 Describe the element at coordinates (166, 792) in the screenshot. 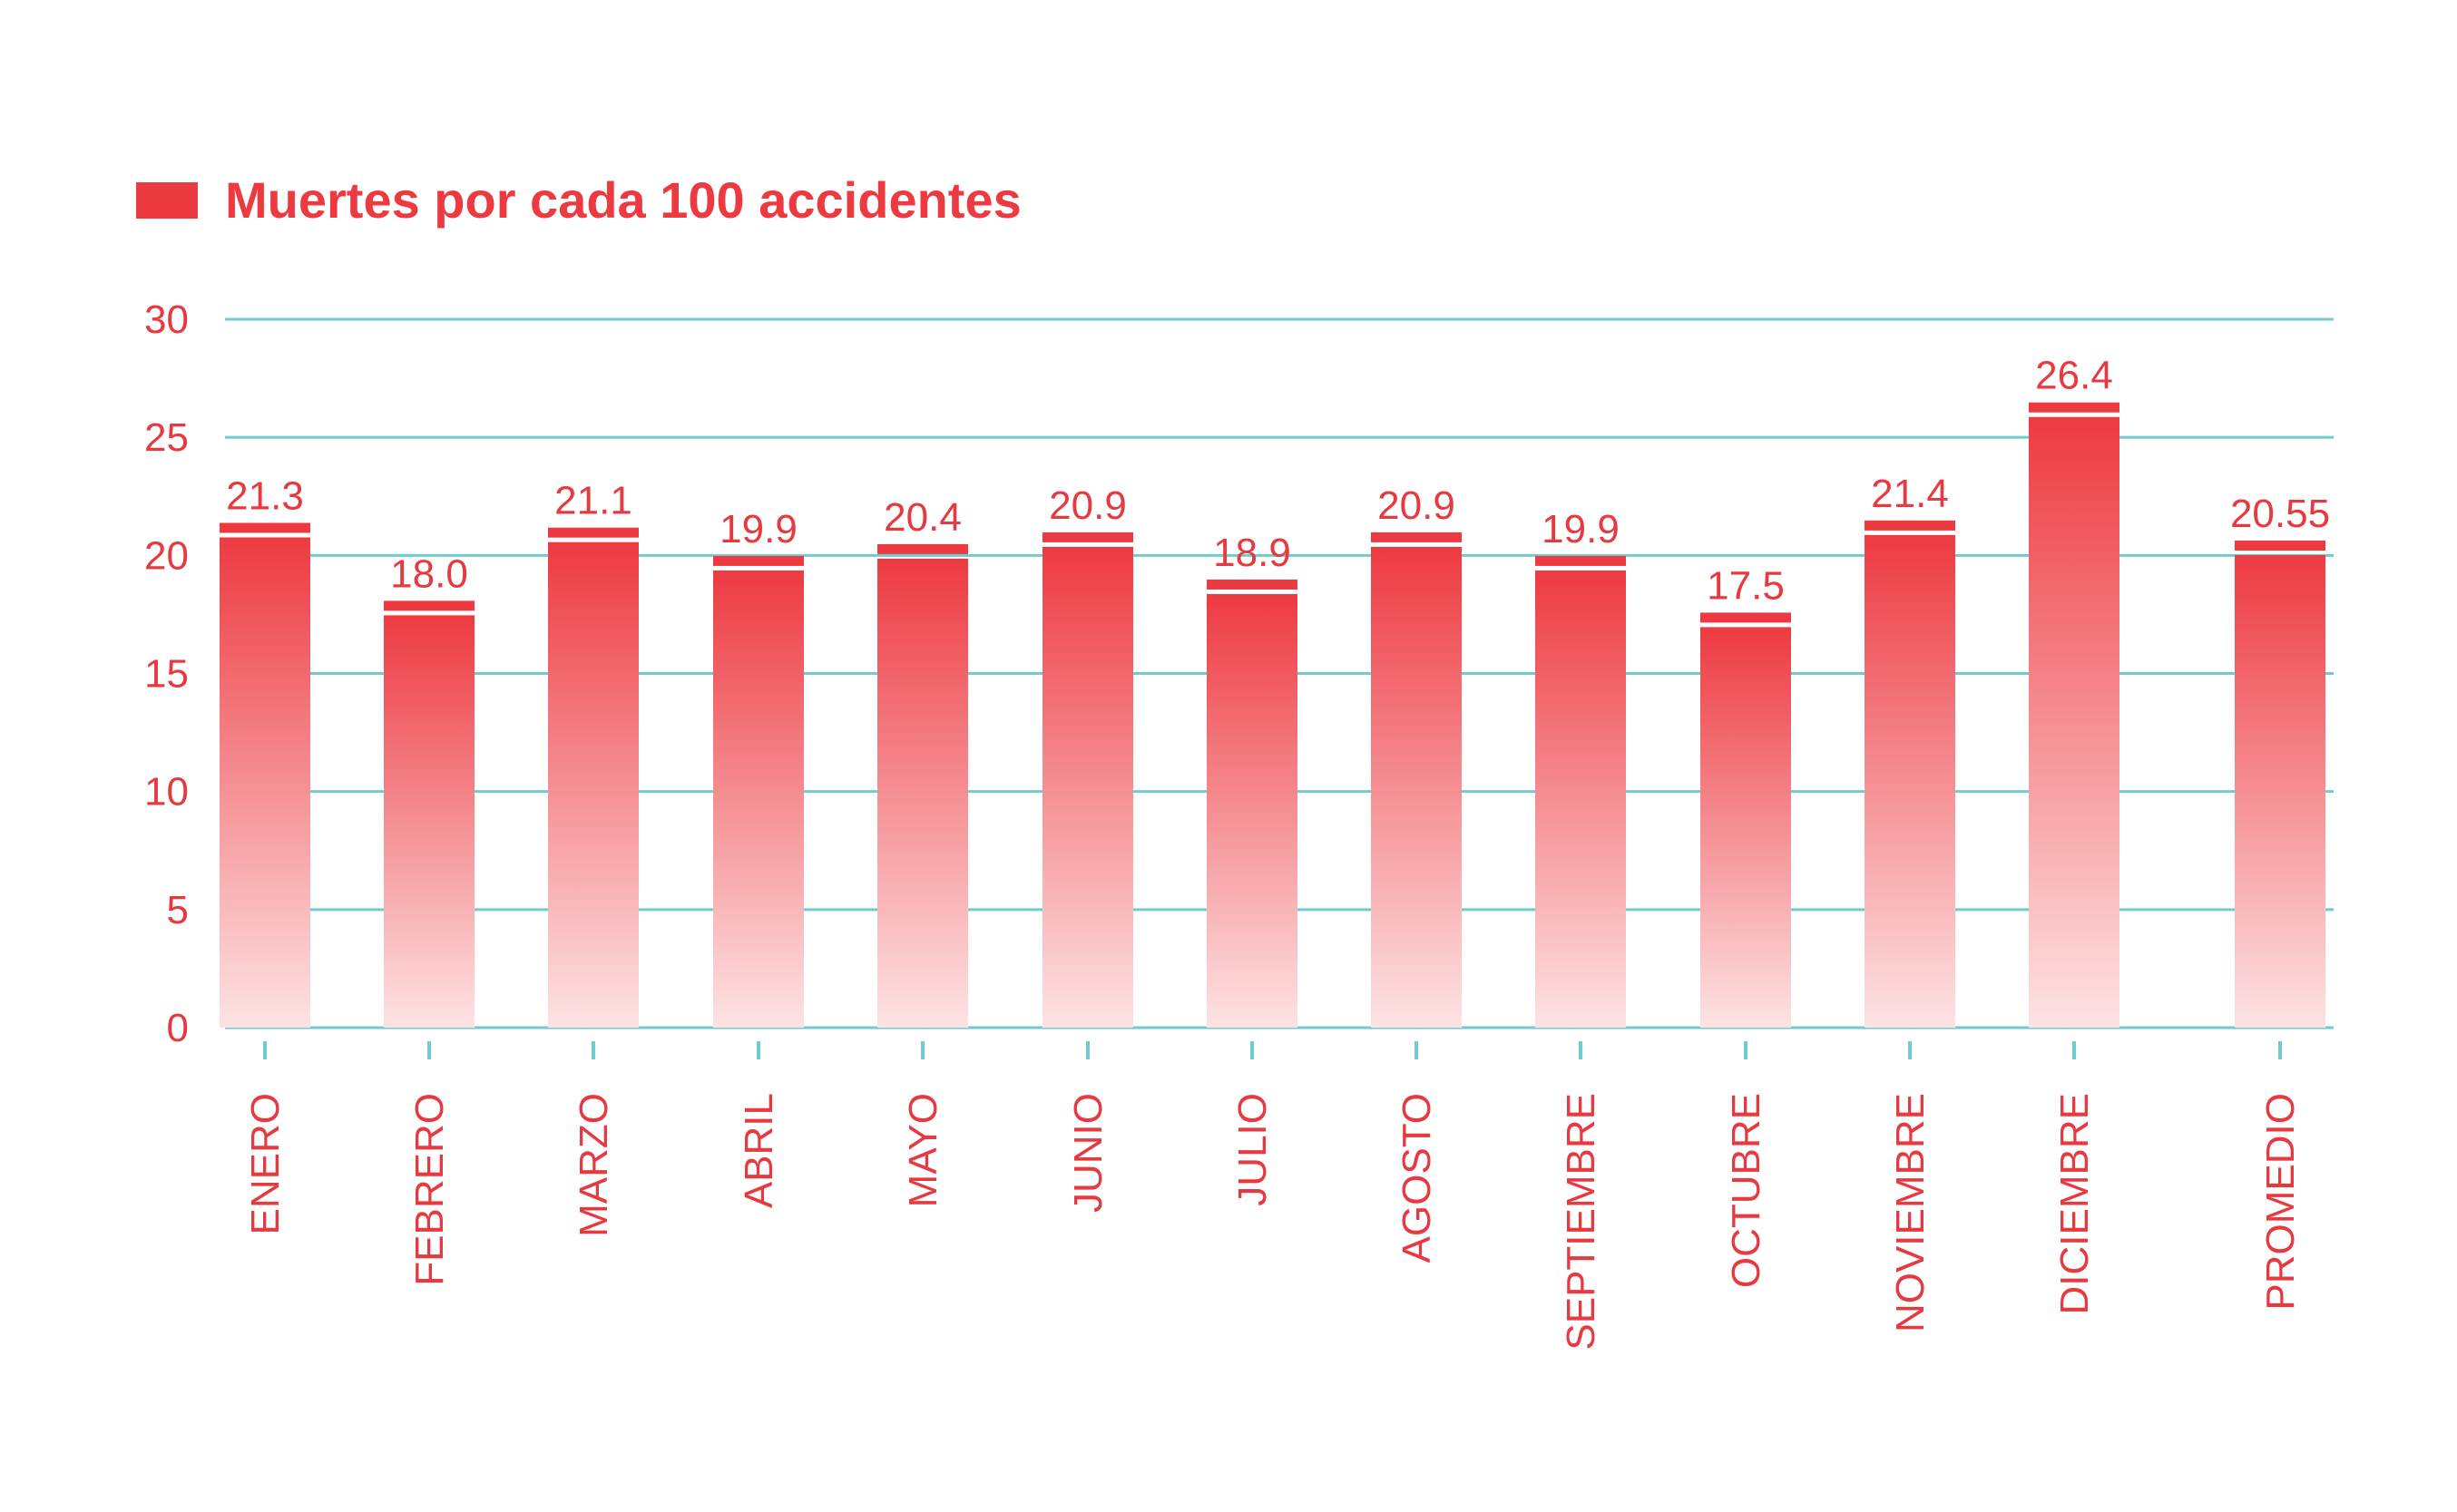

I see `y-tick-label: 10` at that location.